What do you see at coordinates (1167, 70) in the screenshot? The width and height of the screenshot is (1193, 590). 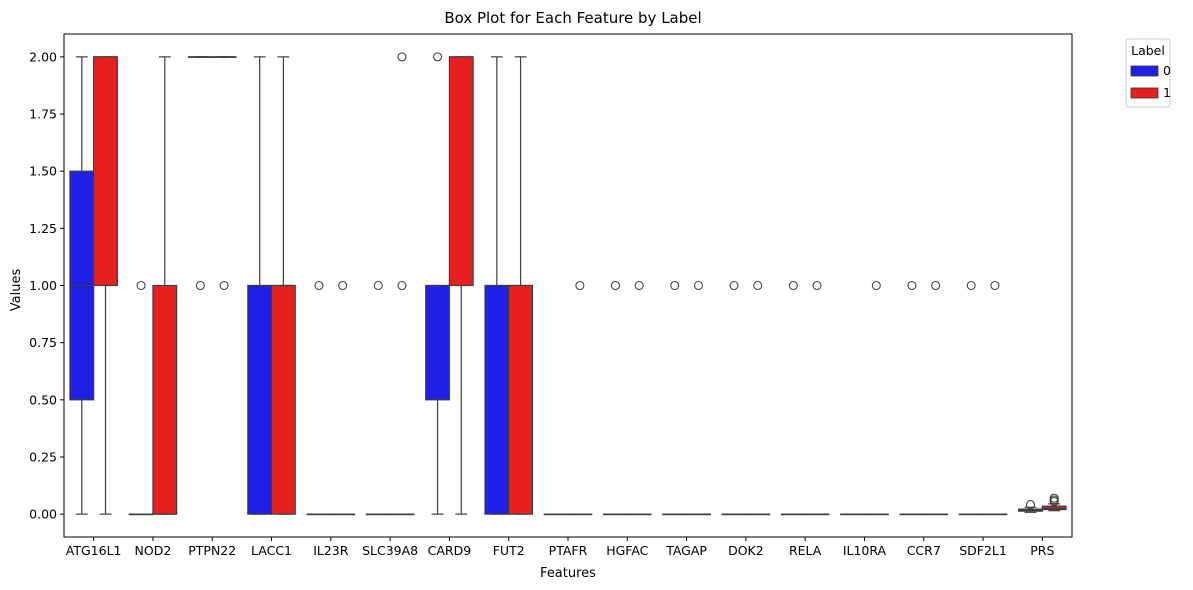 I see `legend-entry-0: 0` at bounding box center [1167, 70].